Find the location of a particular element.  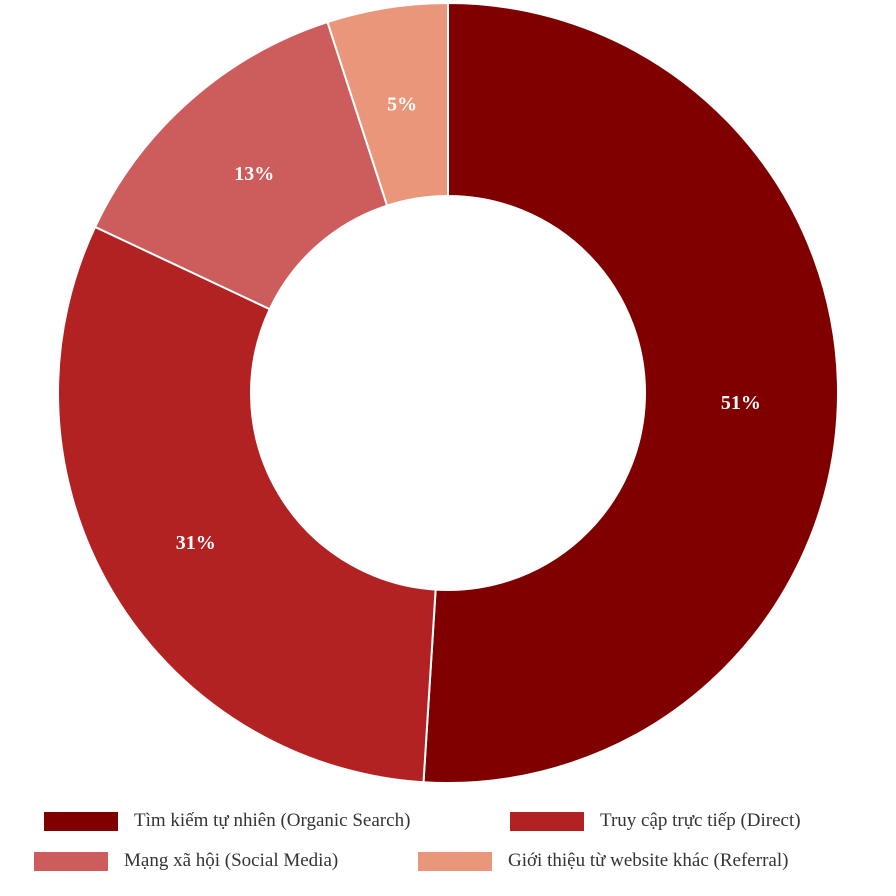

legend-label: Truy cập trực tiếp (Direct) is located at coordinates (700, 820).